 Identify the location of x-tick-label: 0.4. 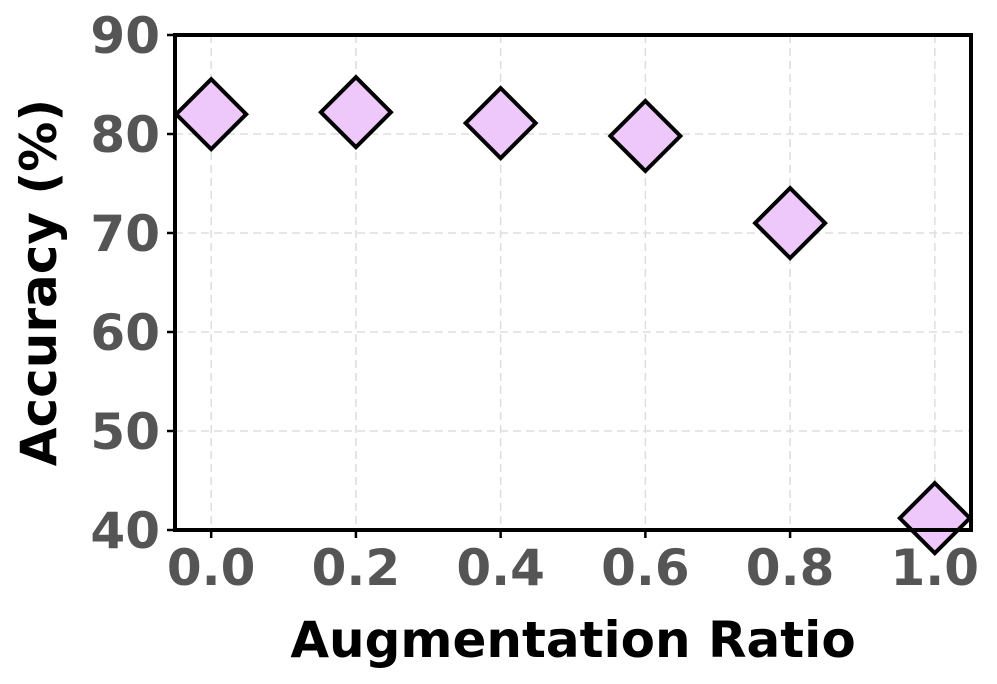
(500, 568).